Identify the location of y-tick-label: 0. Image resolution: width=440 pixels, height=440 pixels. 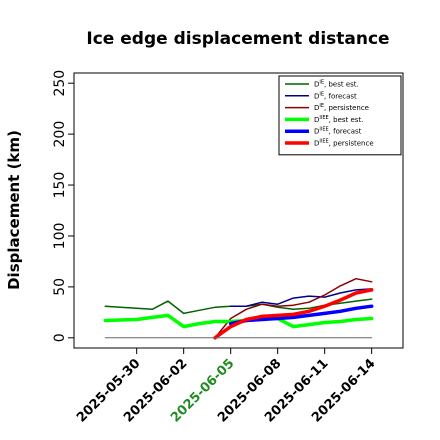
(60, 337).